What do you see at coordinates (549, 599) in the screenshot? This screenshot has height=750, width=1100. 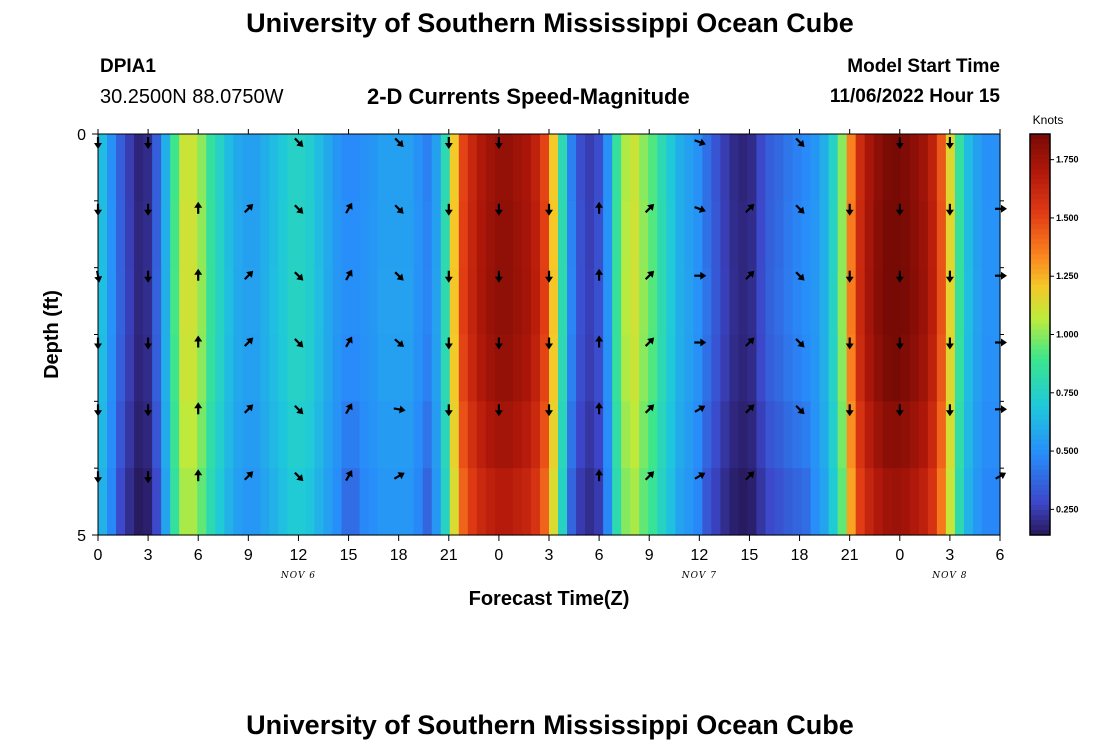 I see `x-axis-title: Forecast Time(Z)` at bounding box center [549, 599].